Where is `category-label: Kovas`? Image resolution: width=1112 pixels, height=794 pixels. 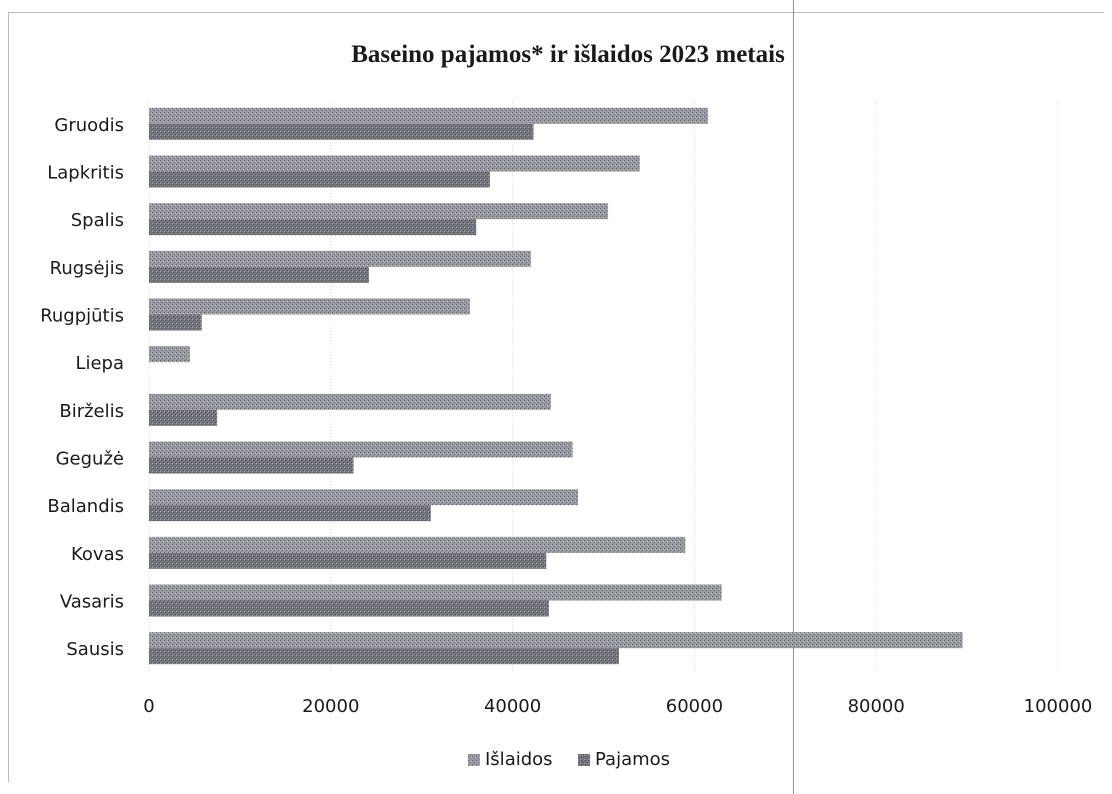 category-label: Kovas is located at coordinates (97, 554).